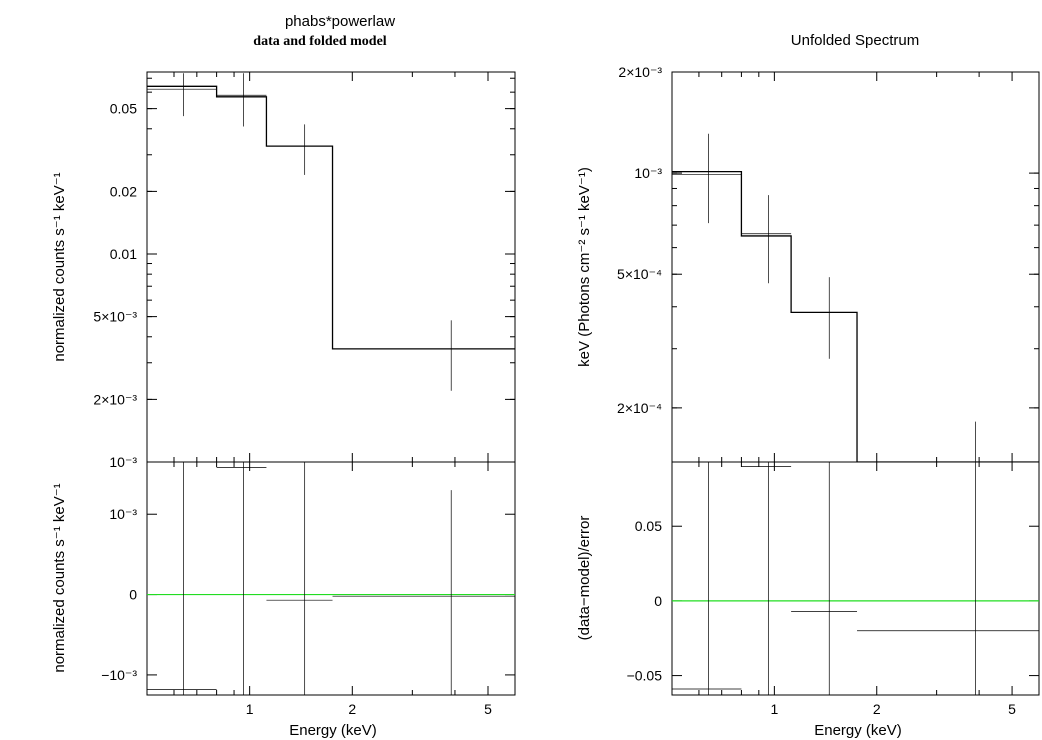 This screenshot has height=740, width=1042. What do you see at coordinates (320, 41) in the screenshot?
I see `left-subtitle: data and folded model` at bounding box center [320, 41].